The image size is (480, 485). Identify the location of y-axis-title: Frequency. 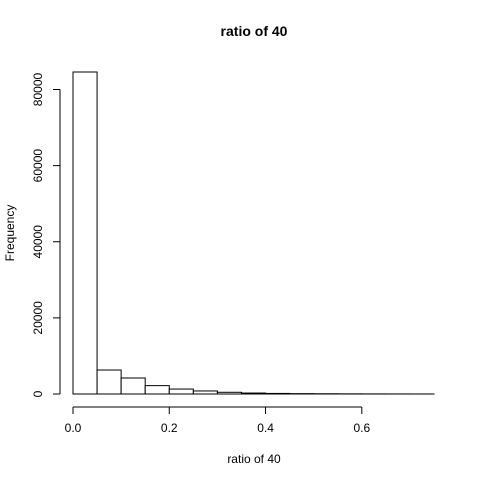
(10, 233).